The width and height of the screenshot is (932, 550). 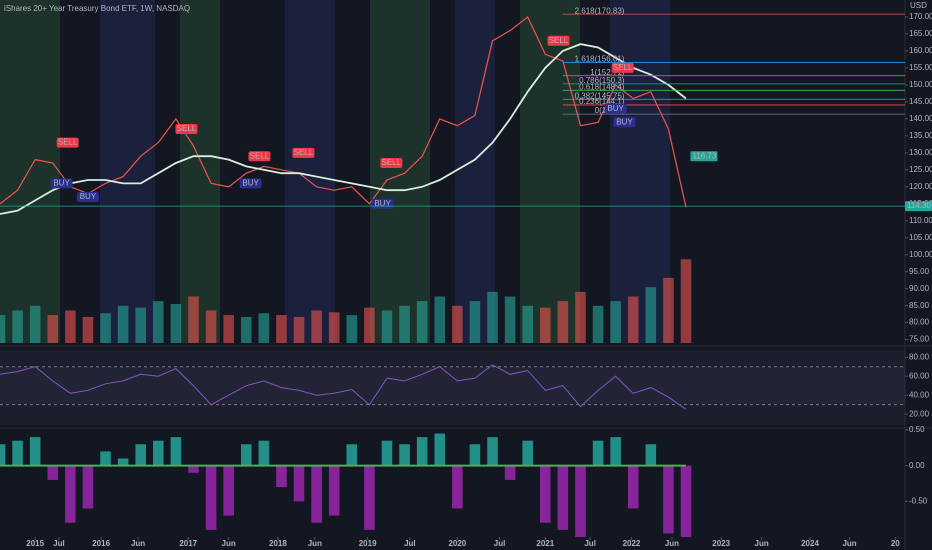 What do you see at coordinates (920, 220) in the screenshot?
I see `y-tick-label: 110.00` at bounding box center [920, 220].